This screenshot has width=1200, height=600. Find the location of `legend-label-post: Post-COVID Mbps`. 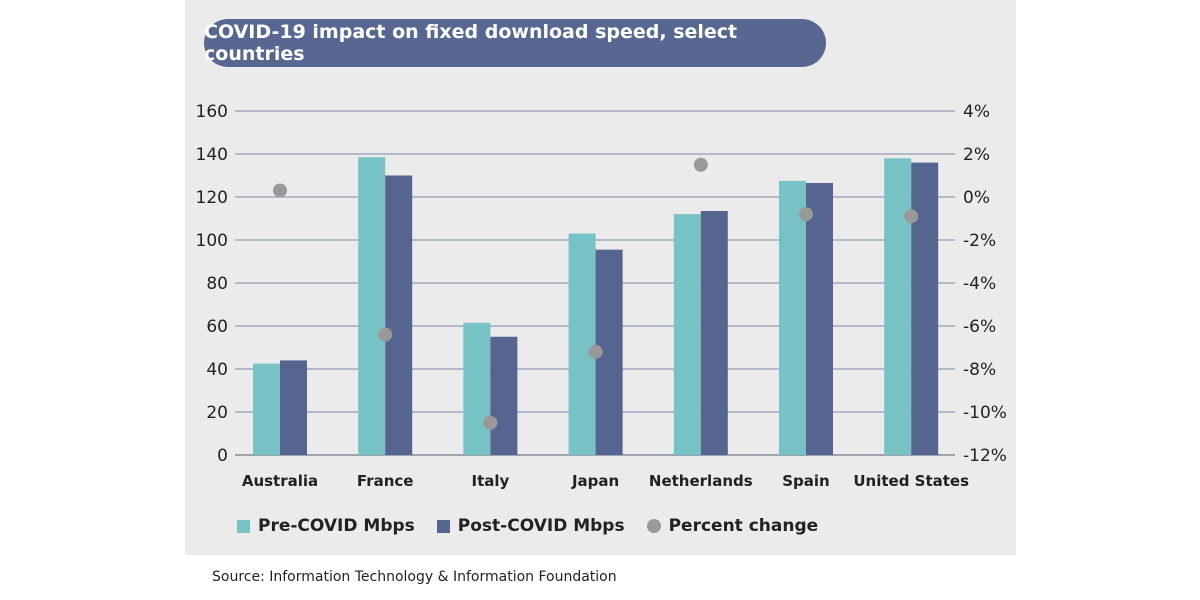

legend-label-post: Post-COVID Mbps is located at coordinates (541, 526).